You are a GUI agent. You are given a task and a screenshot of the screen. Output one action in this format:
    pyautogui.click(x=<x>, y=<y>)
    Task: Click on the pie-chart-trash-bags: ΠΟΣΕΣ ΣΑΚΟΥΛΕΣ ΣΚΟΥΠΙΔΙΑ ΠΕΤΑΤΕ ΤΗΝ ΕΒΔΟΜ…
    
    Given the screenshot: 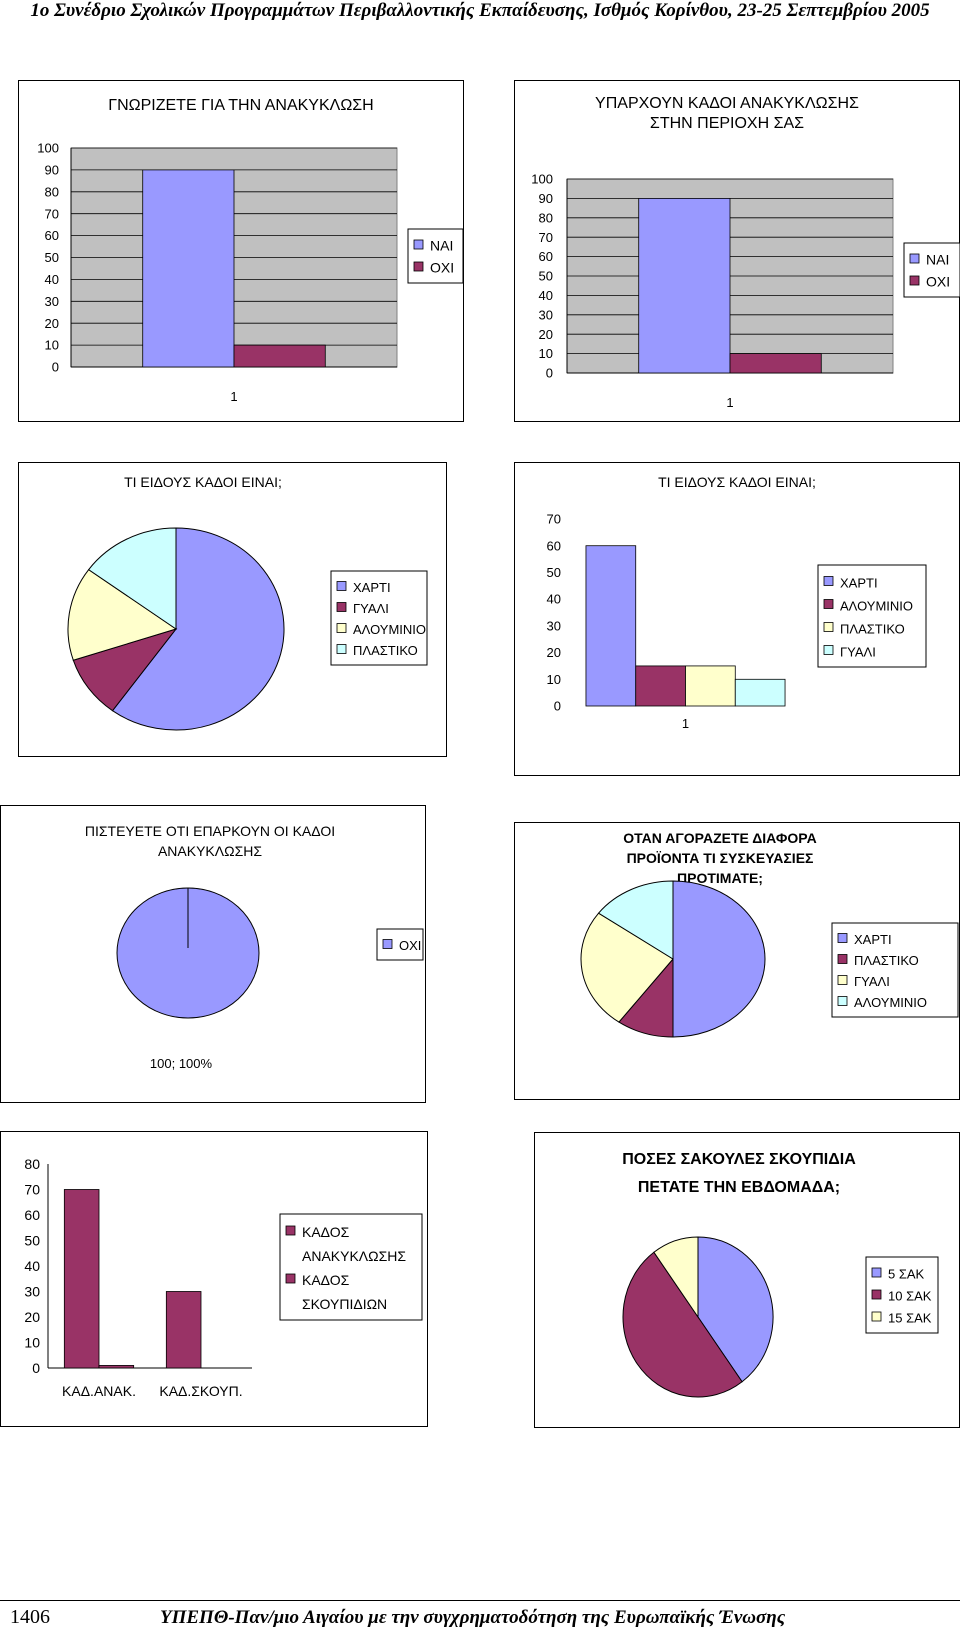 What is the action you would take?
    pyautogui.click(x=780, y=1274)
    